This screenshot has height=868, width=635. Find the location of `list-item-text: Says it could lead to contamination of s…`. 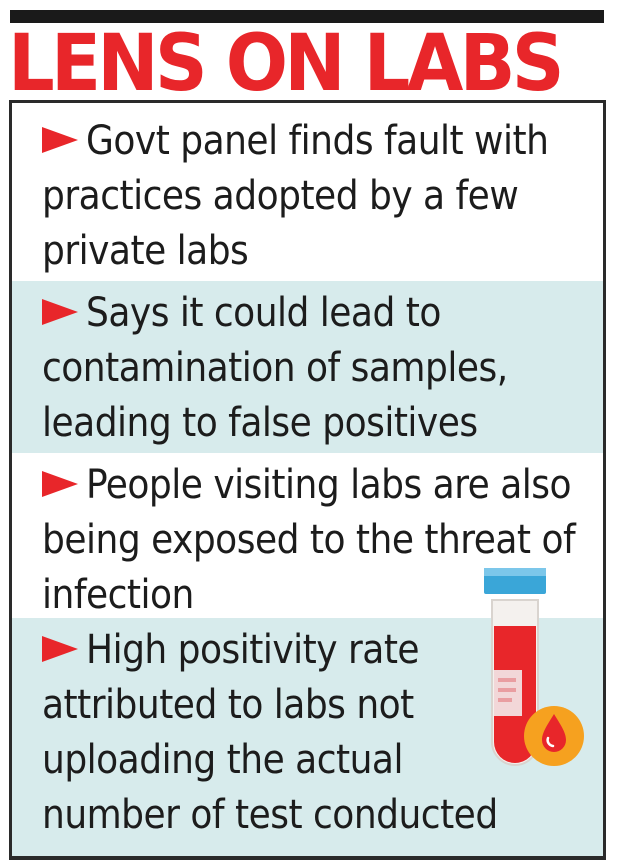

list-item-text: Says it could lead to contamination of s… is located at coordinates (275, 368).